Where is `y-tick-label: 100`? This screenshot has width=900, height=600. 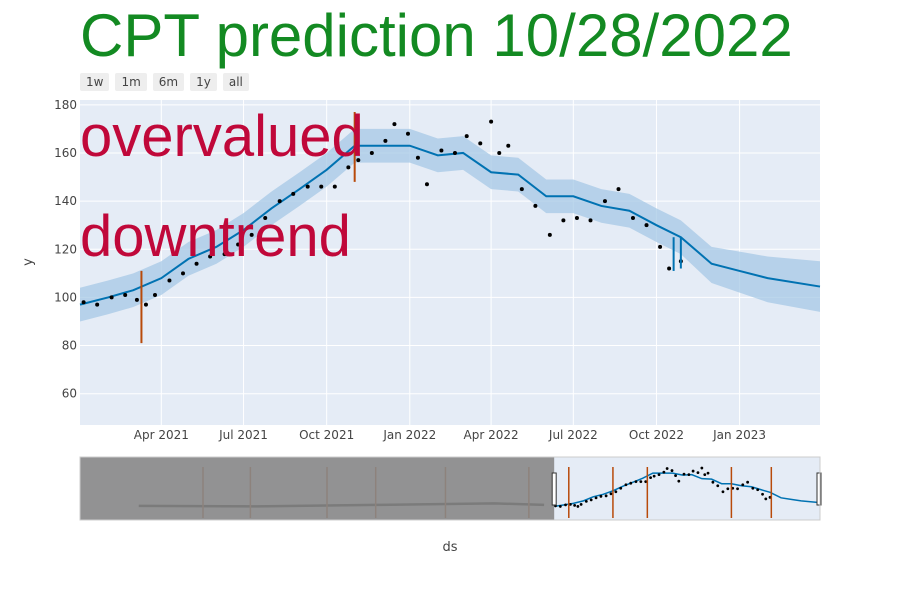
y-tick-label: 100 is located at coordinates (65, 297).